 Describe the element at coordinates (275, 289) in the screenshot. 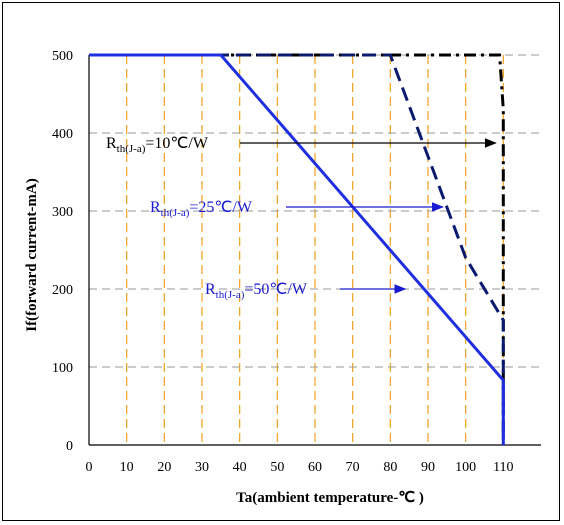

I see `annotation-rest: =50℃/W` at that location.